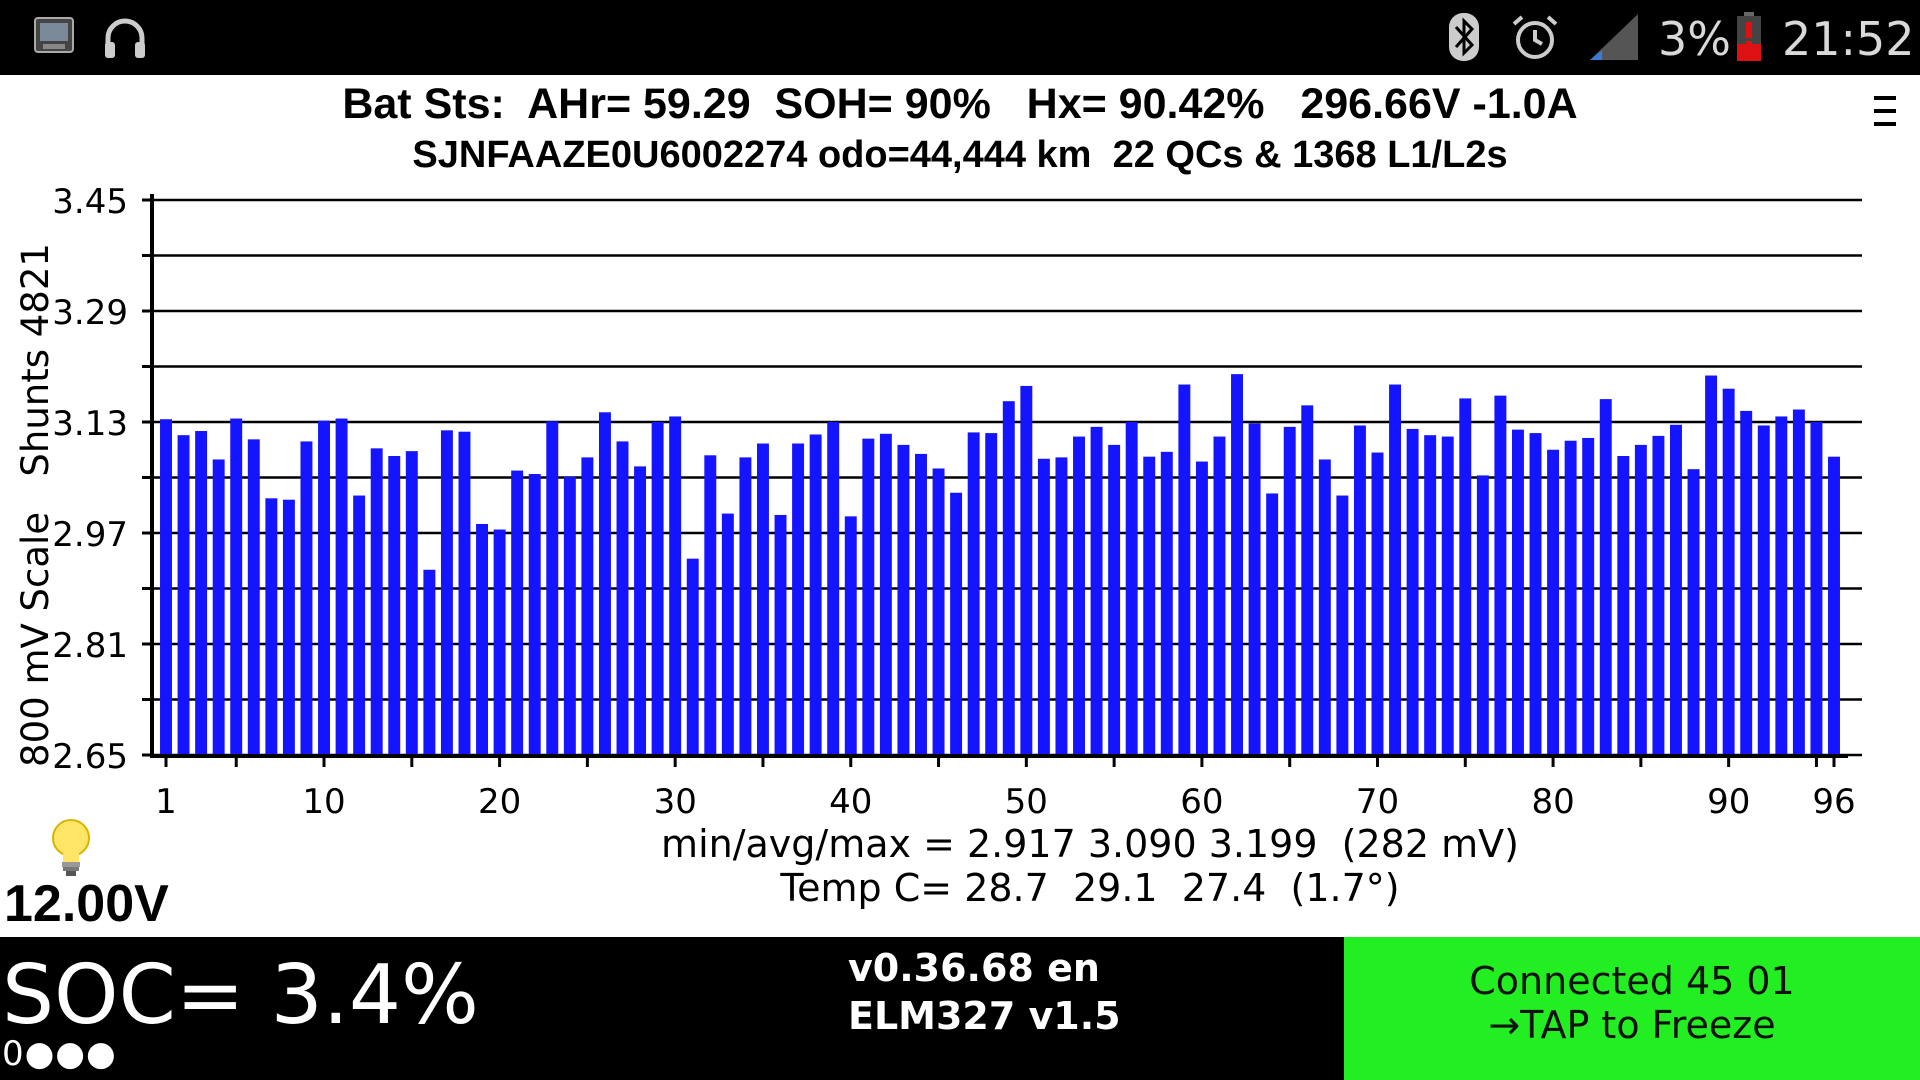 This screenshot has height=1080, width=1920. Describe the element at coordinates (71, 847) in the screenshot. I see `lightbulb-icon` at that location.